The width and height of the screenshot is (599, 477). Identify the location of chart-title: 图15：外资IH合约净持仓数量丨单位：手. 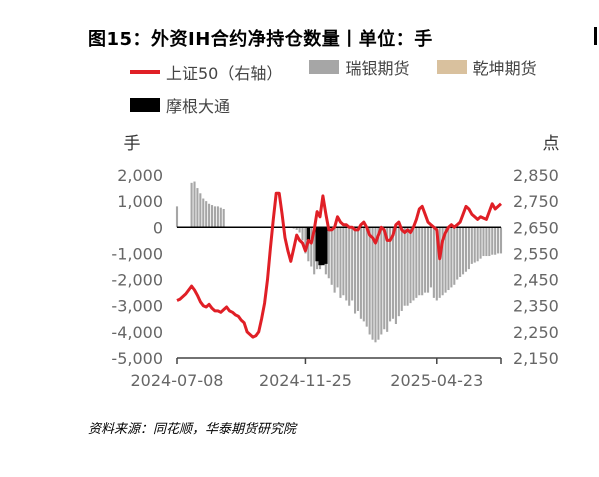
(260, 39).